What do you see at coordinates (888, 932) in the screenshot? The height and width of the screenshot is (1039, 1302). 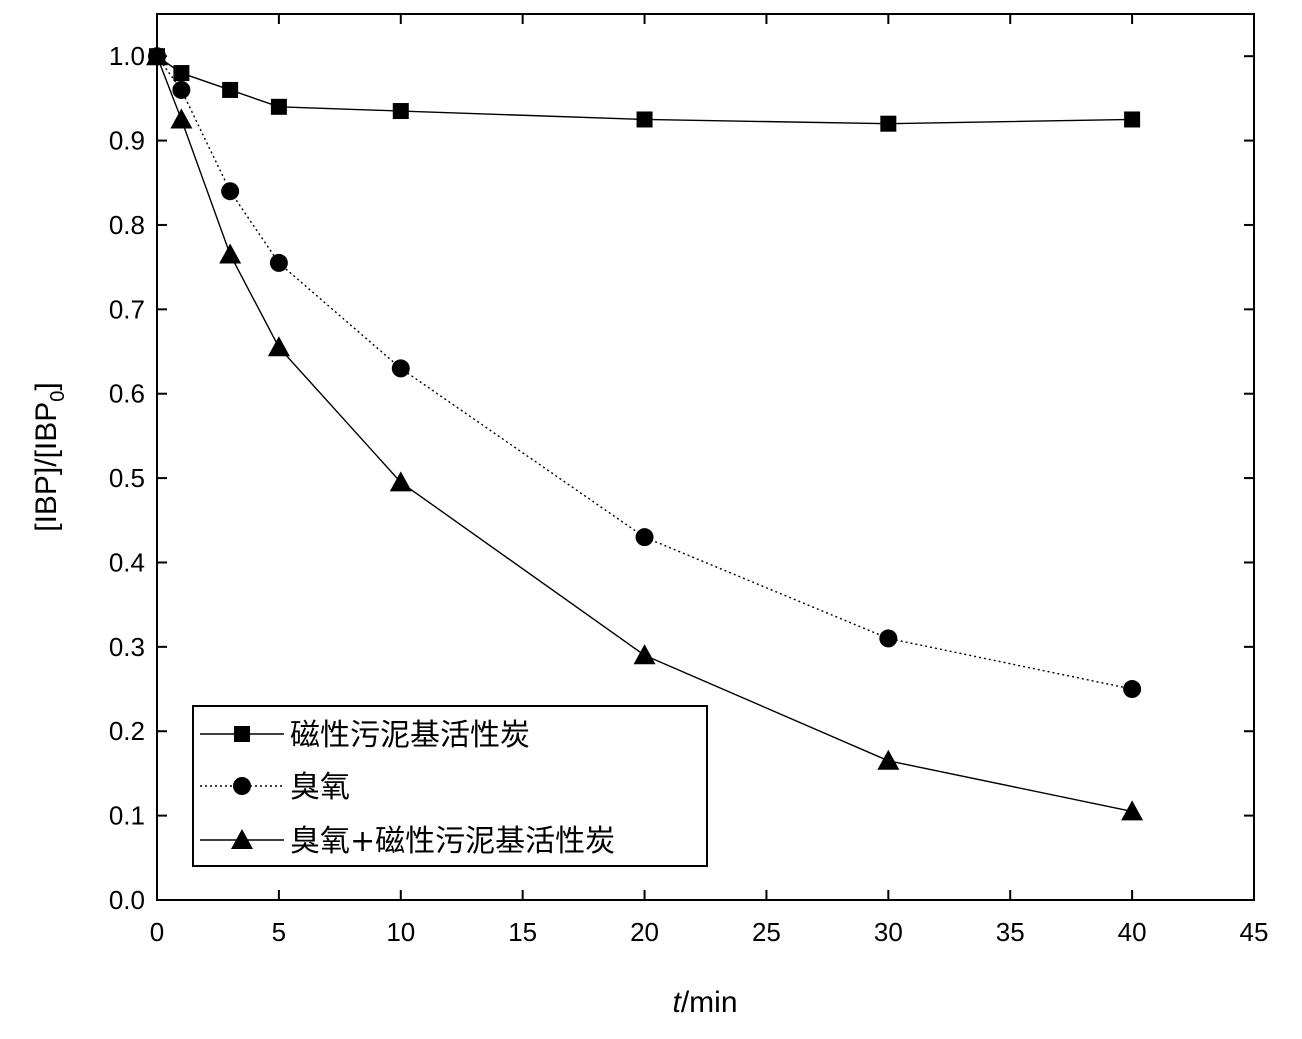 I see `x-tick-label: 30` at bounding box center [888, 932].